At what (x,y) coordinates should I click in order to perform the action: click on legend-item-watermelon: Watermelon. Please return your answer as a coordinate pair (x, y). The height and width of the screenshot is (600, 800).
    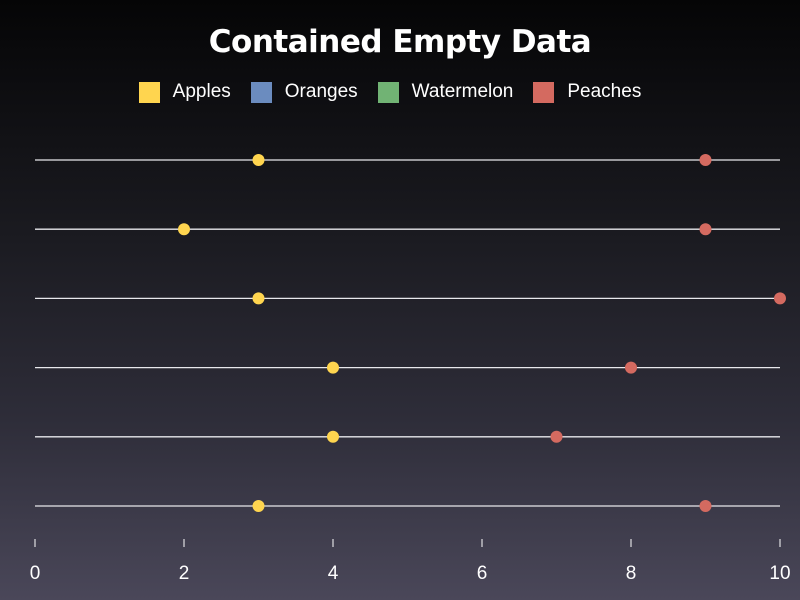
    Looking at the image, I should click on (445, 92).